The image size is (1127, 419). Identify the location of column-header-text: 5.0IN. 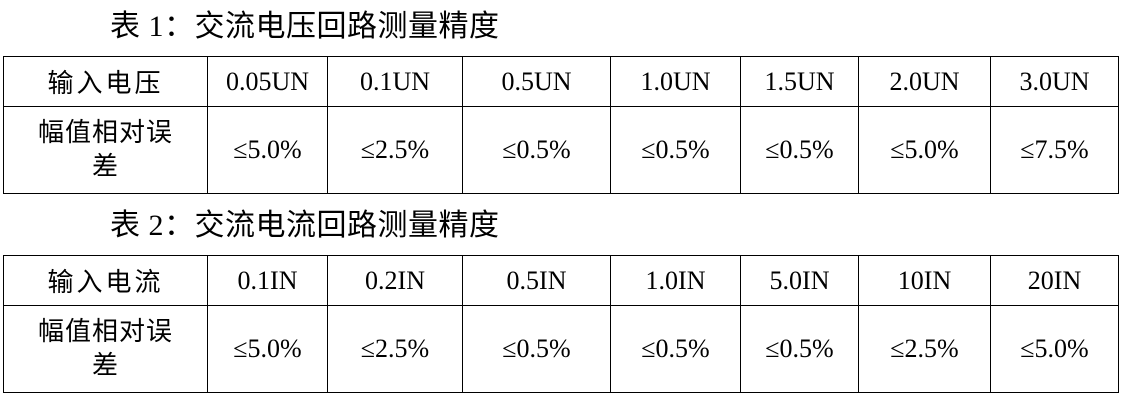
(799, 280).